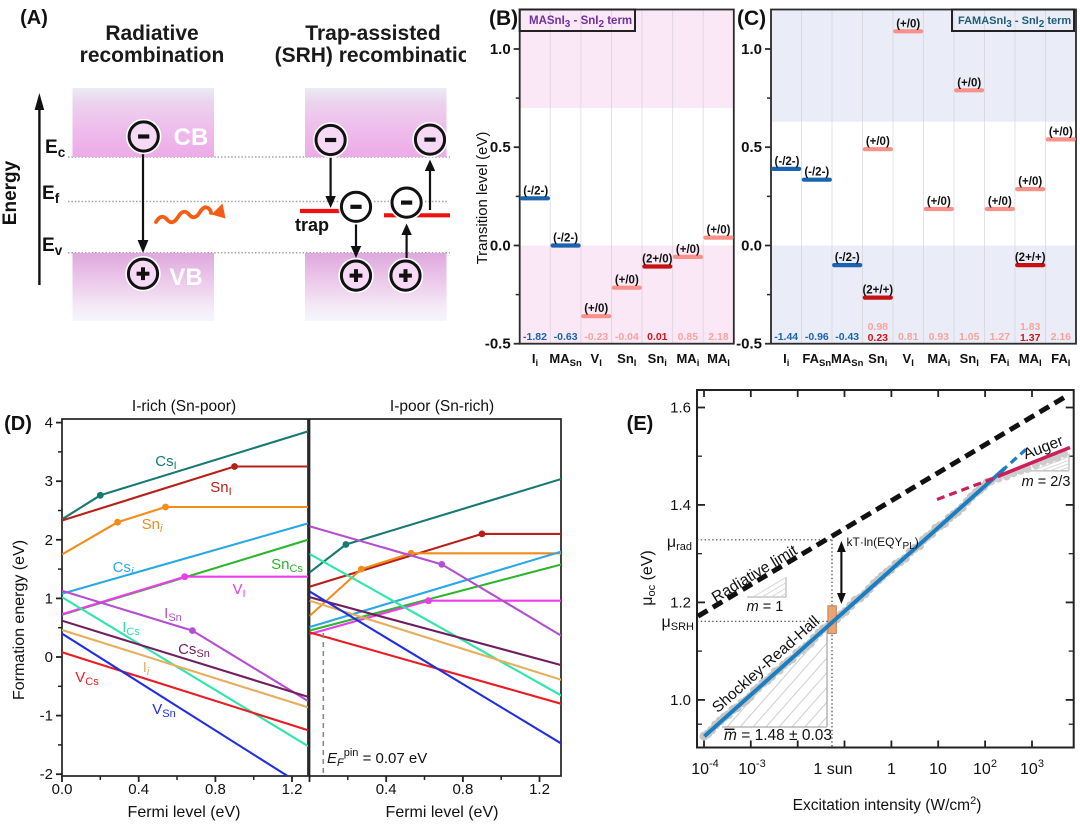 This screenshot has width=1080, height=828. I want to click on svg-text: 1.27, so click(1000, 337).